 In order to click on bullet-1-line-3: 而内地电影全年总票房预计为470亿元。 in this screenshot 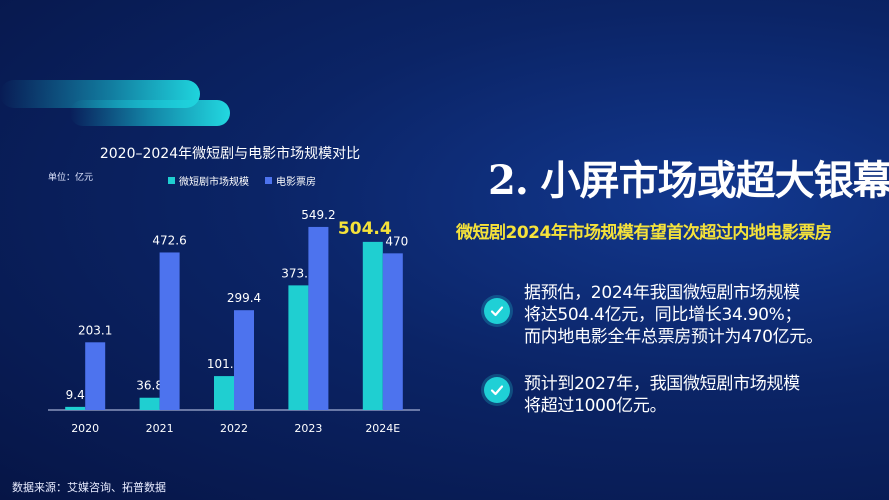, I will do `click(673, 337)`.